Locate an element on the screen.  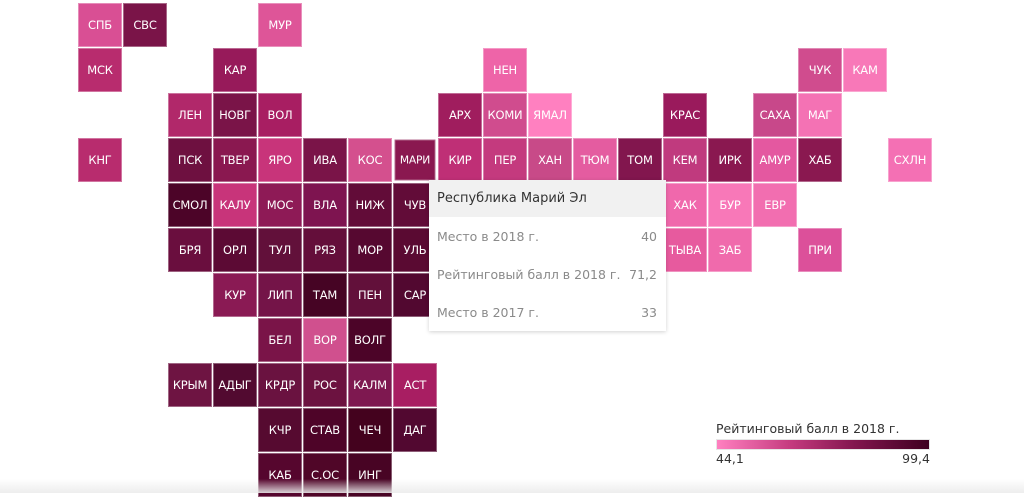
region-tile: МОС is located at coordinates (280, 205).